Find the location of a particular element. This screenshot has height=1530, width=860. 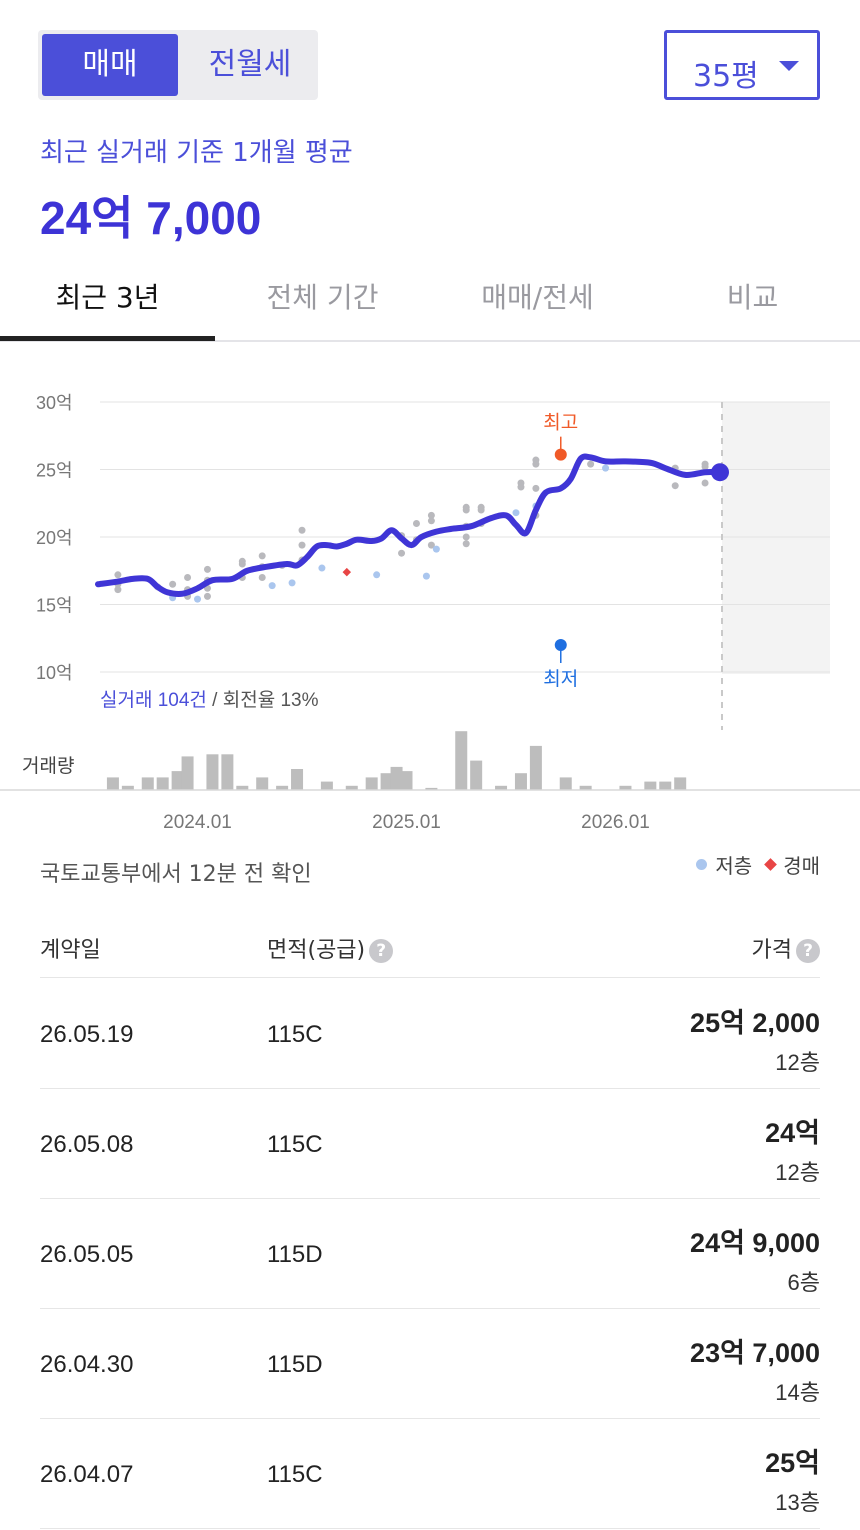

max-marker-dot is located at coordinates (560, 454).